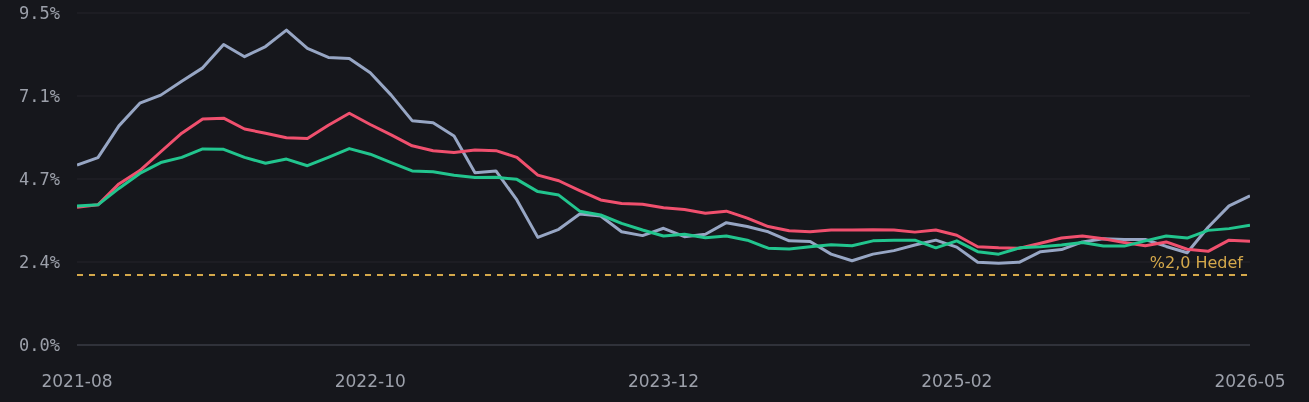 Image resolution: width=1309 pixels, height=402 pixels. I want to click on y-tick-label: 0.0%, so click(39, 345).